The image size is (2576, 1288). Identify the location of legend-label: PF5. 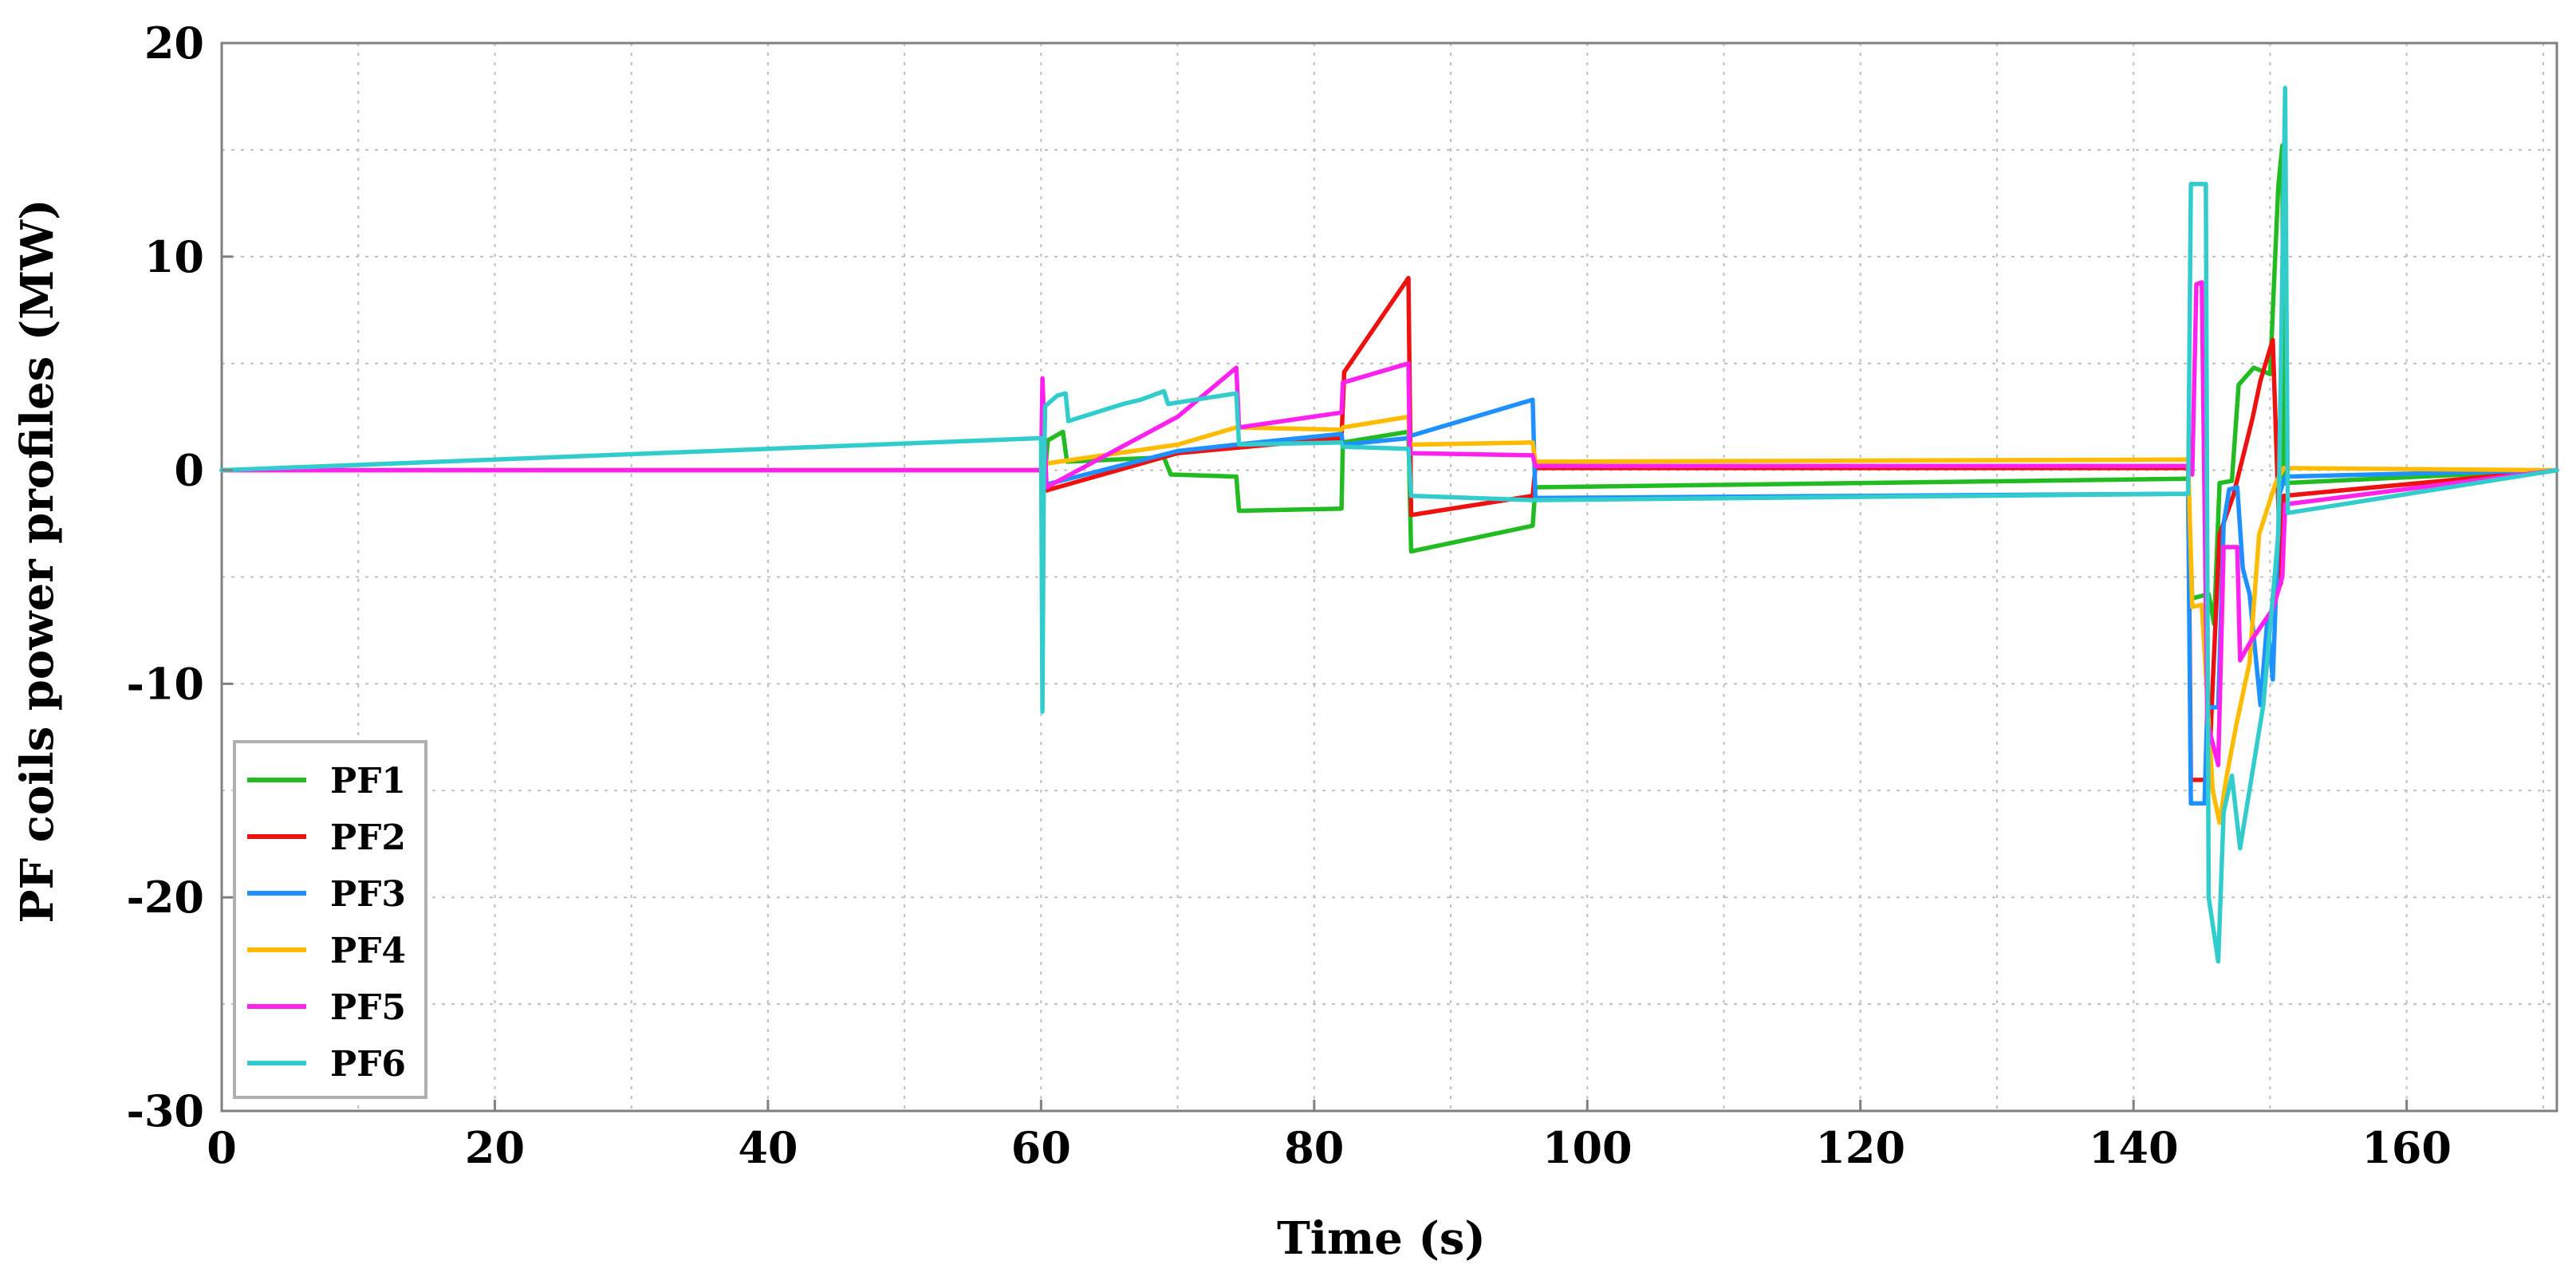
(368, 1007).